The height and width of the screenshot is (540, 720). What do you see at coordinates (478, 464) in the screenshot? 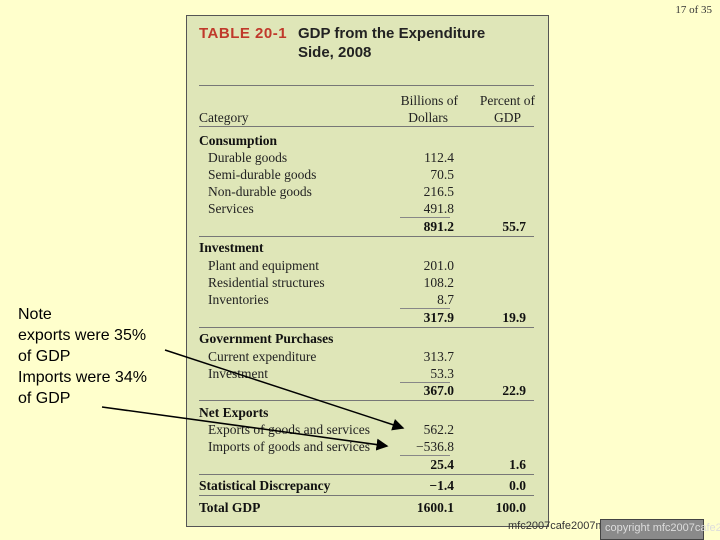
I see `subtotal-row: 25.4 1.6` at bounding box center [478, 464].